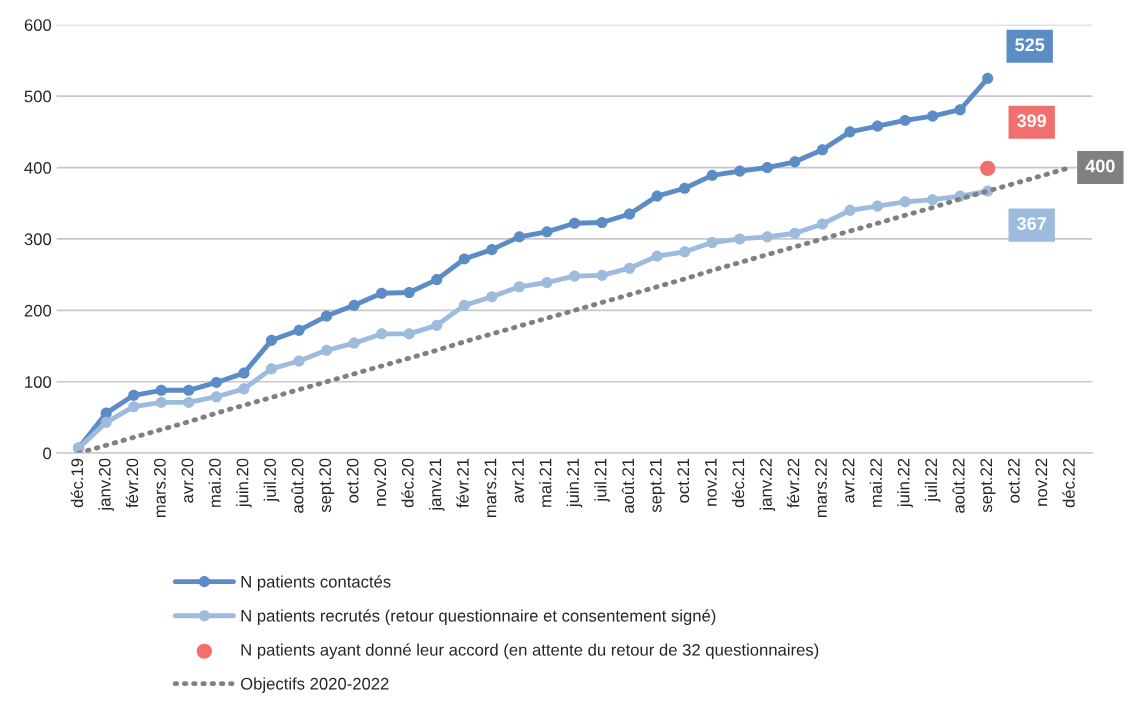 The image size is (1132, 708). What do you see at coordinates (327, 485) in the screenshot?
I see `x-tick-label: sept.20` at bounding box center [327, 485].